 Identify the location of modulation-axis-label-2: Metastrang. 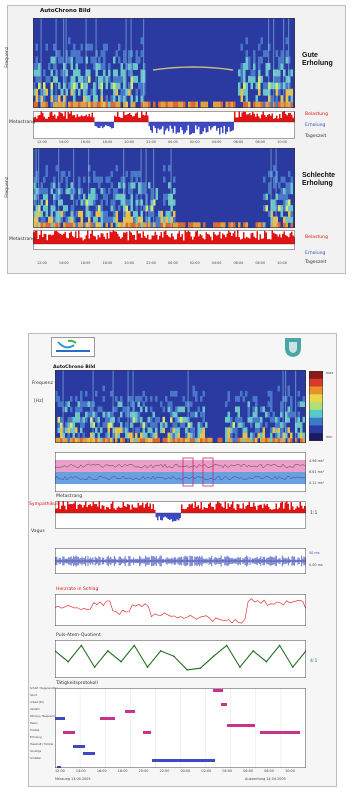
(22, 239).